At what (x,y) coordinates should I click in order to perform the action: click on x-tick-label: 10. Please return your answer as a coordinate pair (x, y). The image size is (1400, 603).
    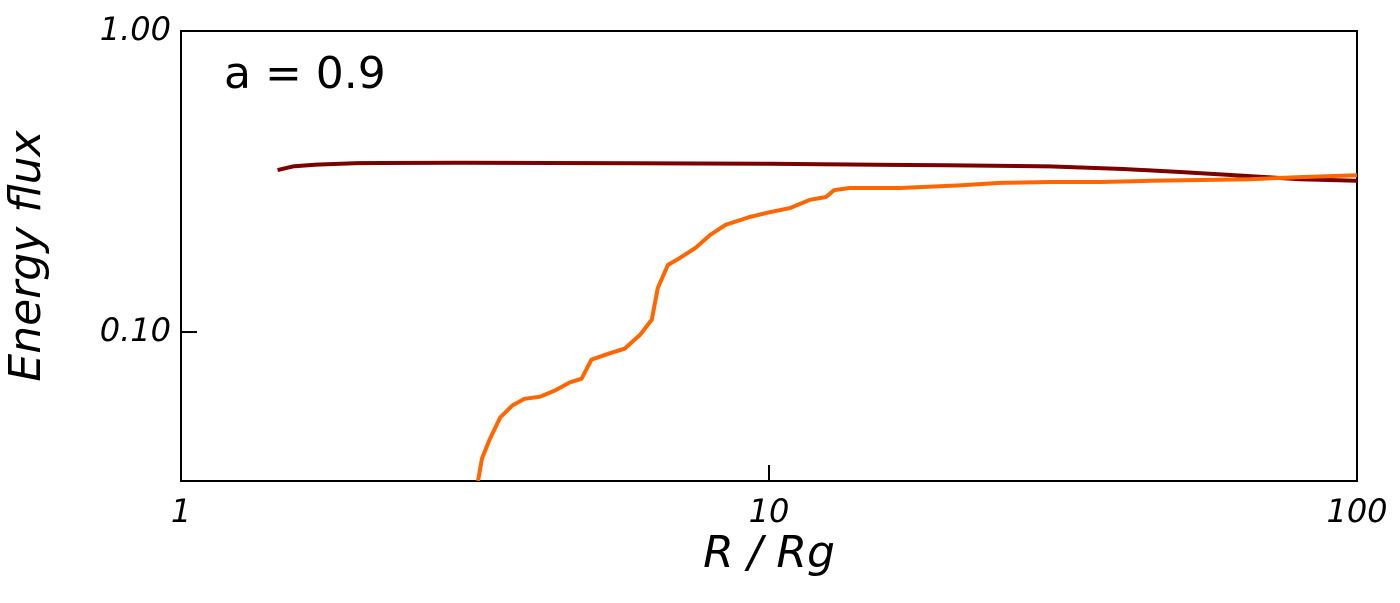
    Looking at the image, I should click on (769, 511).